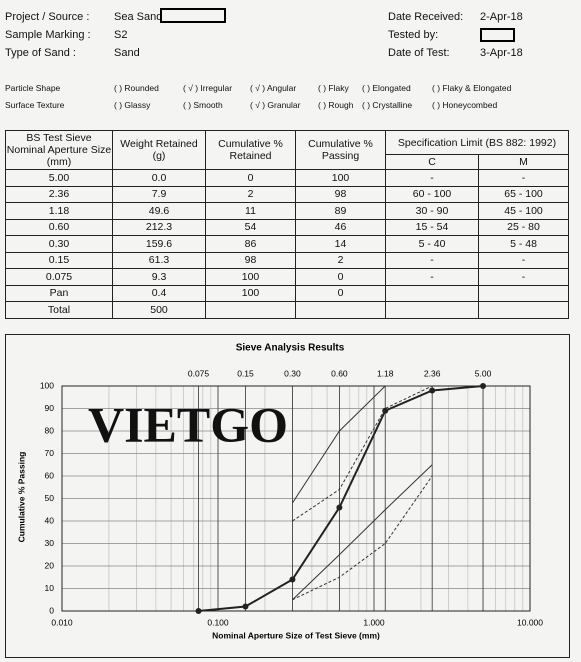 The width and height of the screenshot is (581, 662). Describe the element at coordinates (132, 105) in the screenshot. I see `option: ( ) Glassy` at that location.